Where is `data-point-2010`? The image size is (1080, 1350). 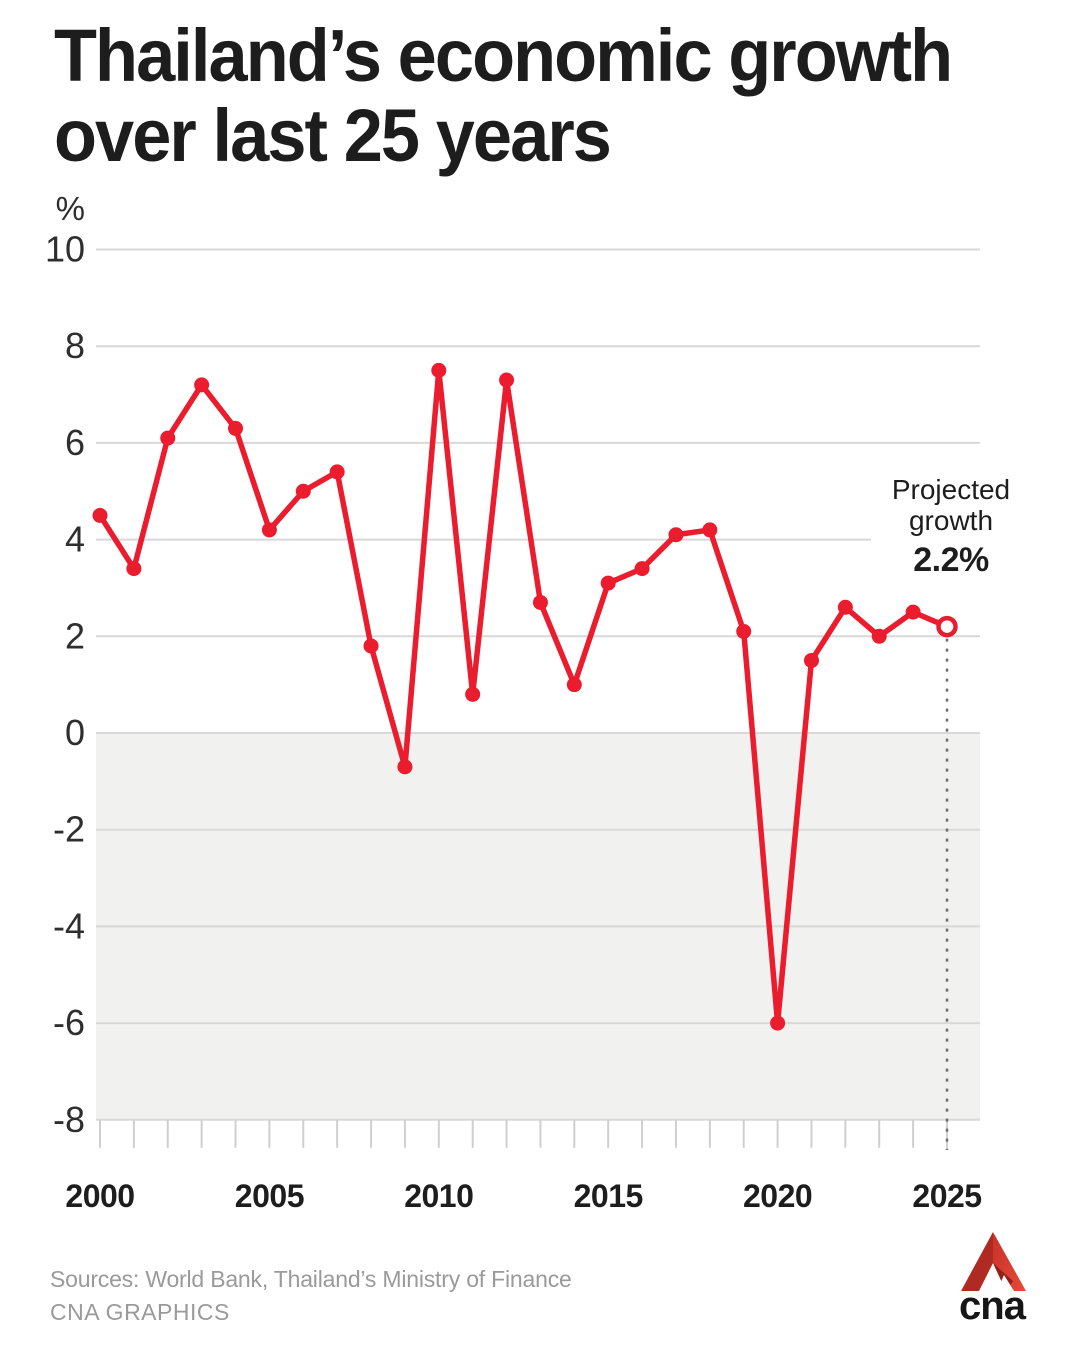 data-point-2010 is located at coordinates (439, 370).